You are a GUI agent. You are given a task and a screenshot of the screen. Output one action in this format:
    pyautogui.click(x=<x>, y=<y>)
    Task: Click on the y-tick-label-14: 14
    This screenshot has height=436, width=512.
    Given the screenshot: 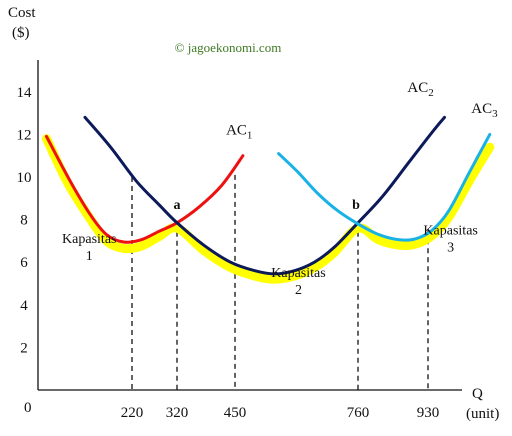 What is the action you would take?
    pyautogui.click(x=25, y=93)
    